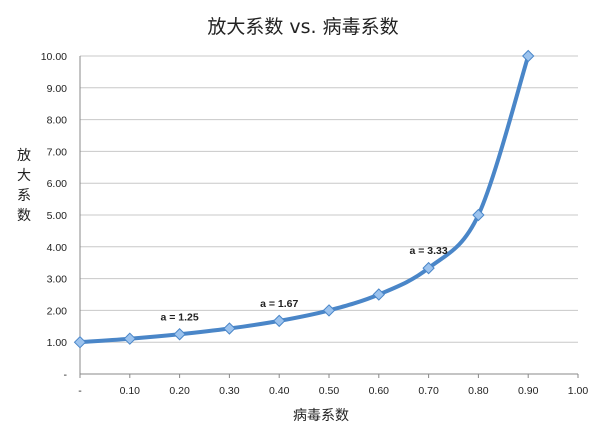 The image size is (606, 433). Describe the element at coordinates (428, 251) in the screenshot. I see `annotation-label: a = 3.33` at that location.